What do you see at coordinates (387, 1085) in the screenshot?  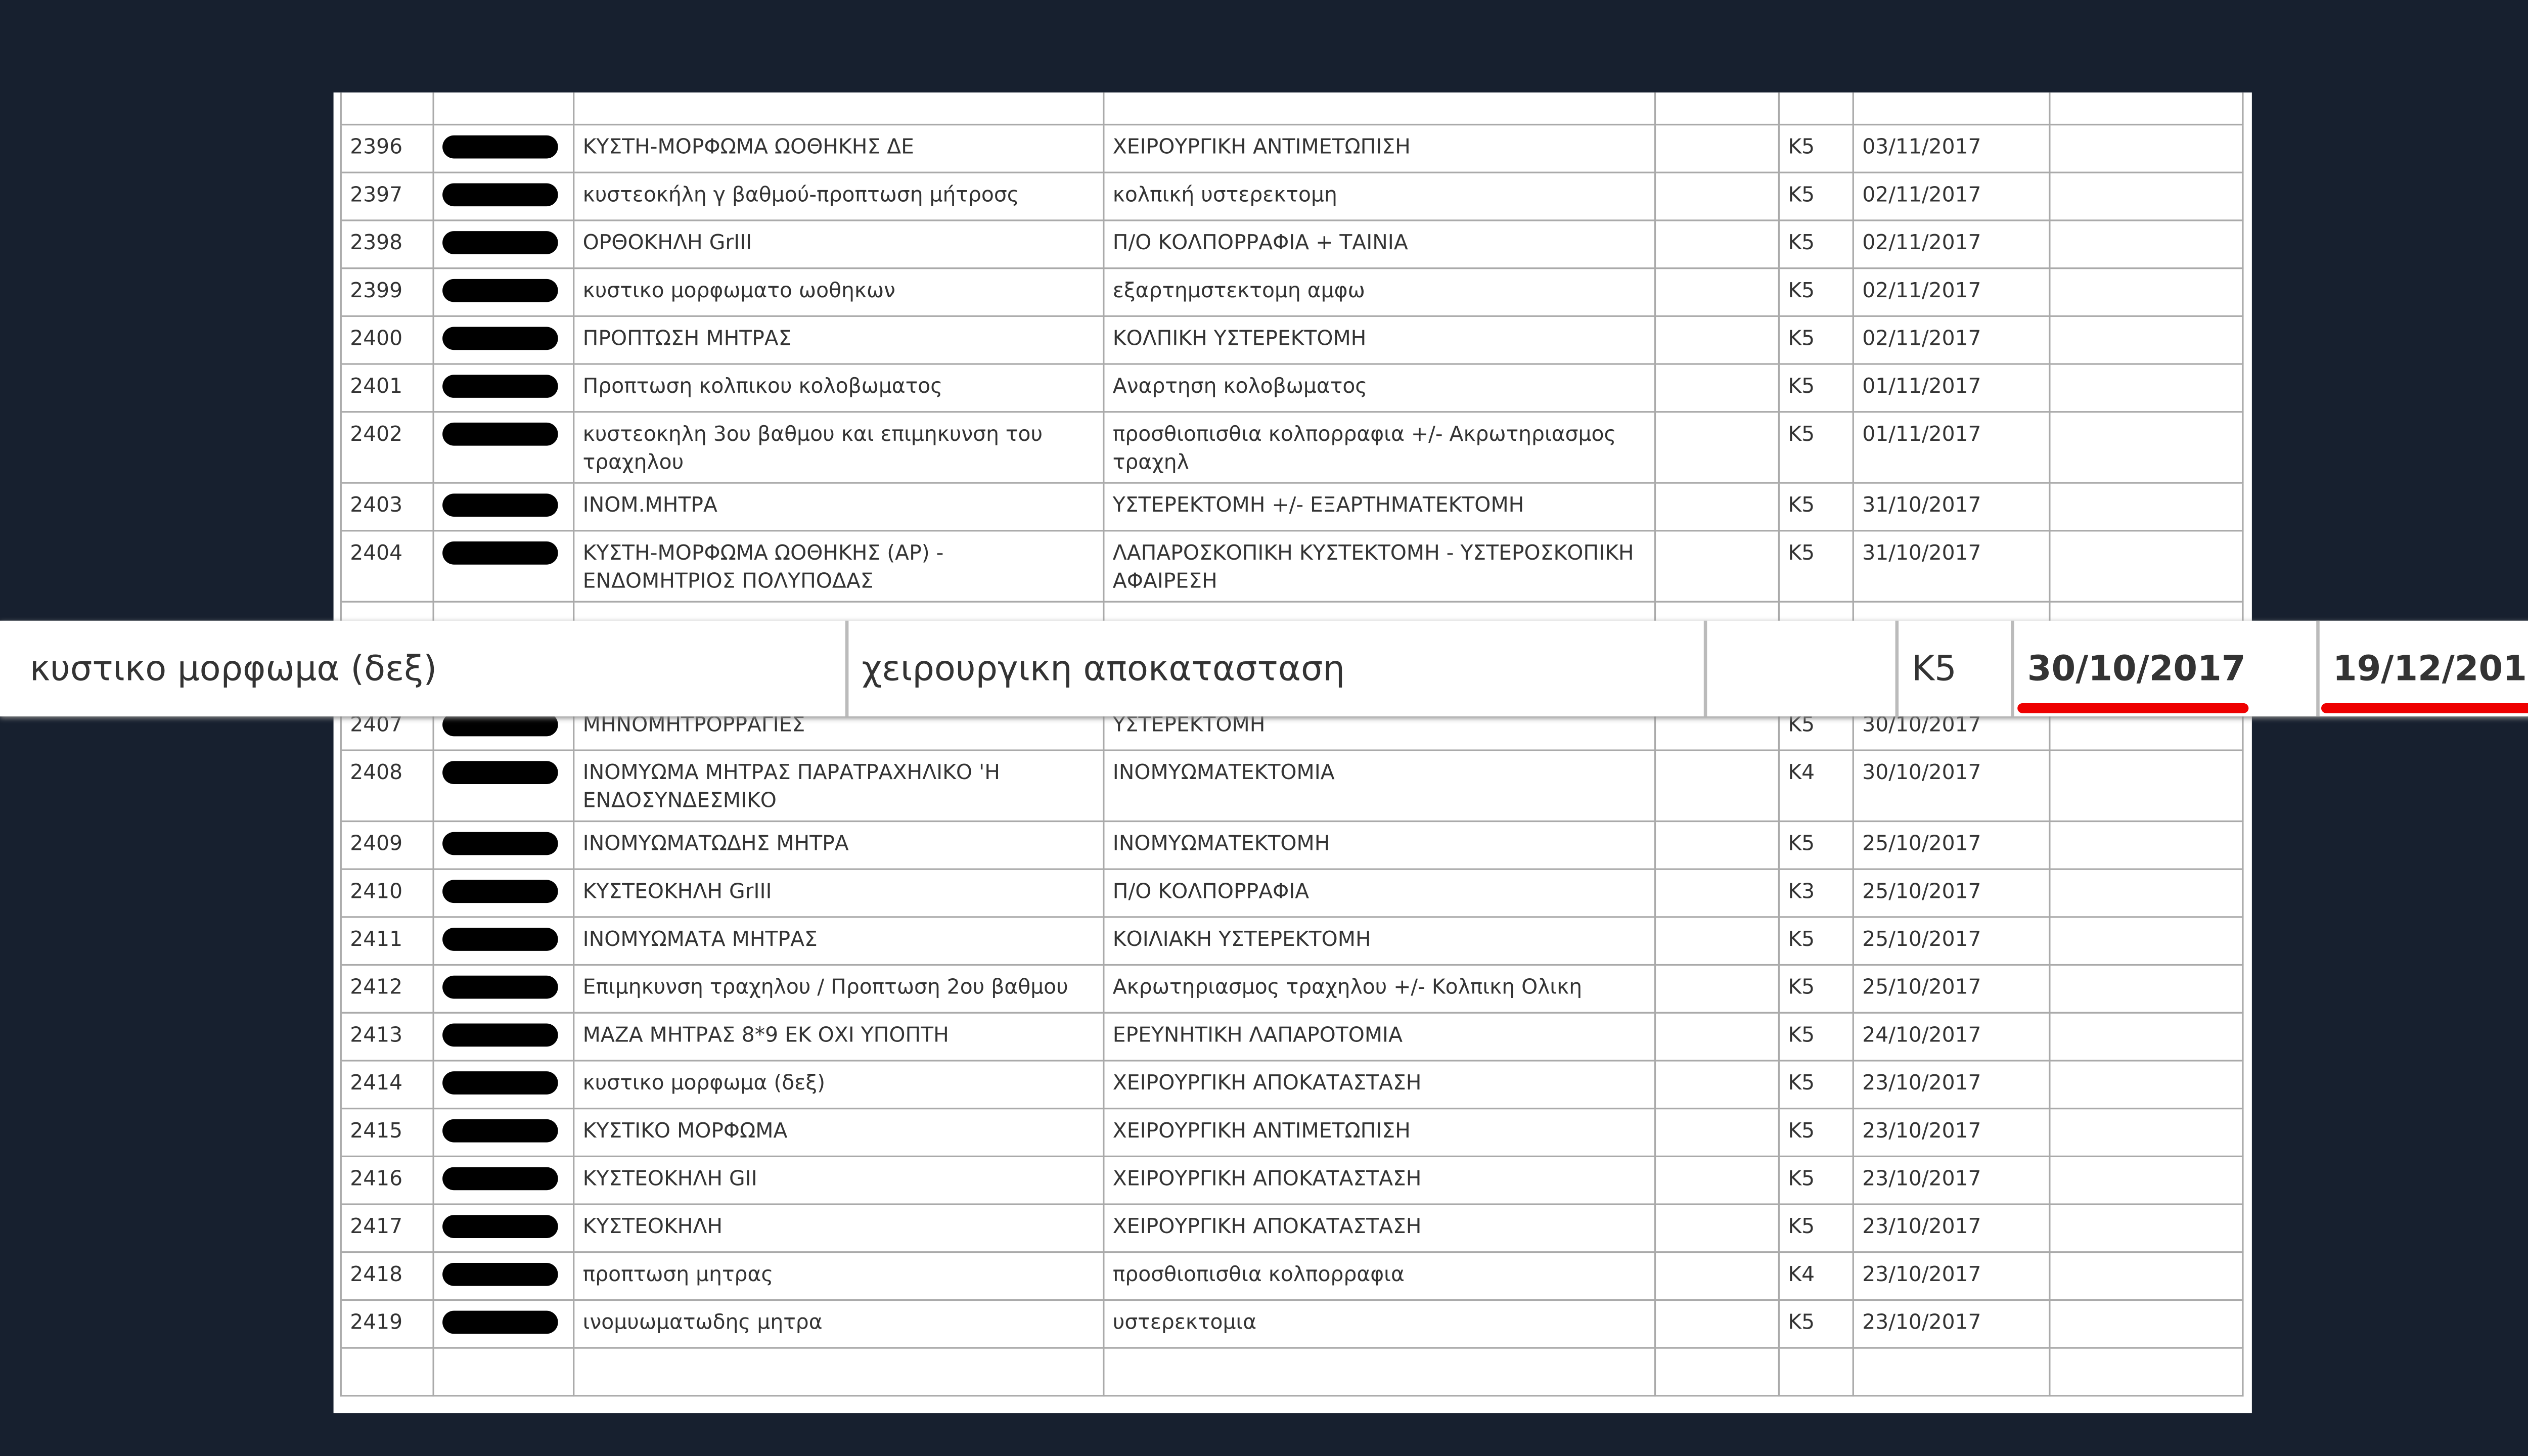 I see `row-number: 2414` at bounding box center [387, 1085].